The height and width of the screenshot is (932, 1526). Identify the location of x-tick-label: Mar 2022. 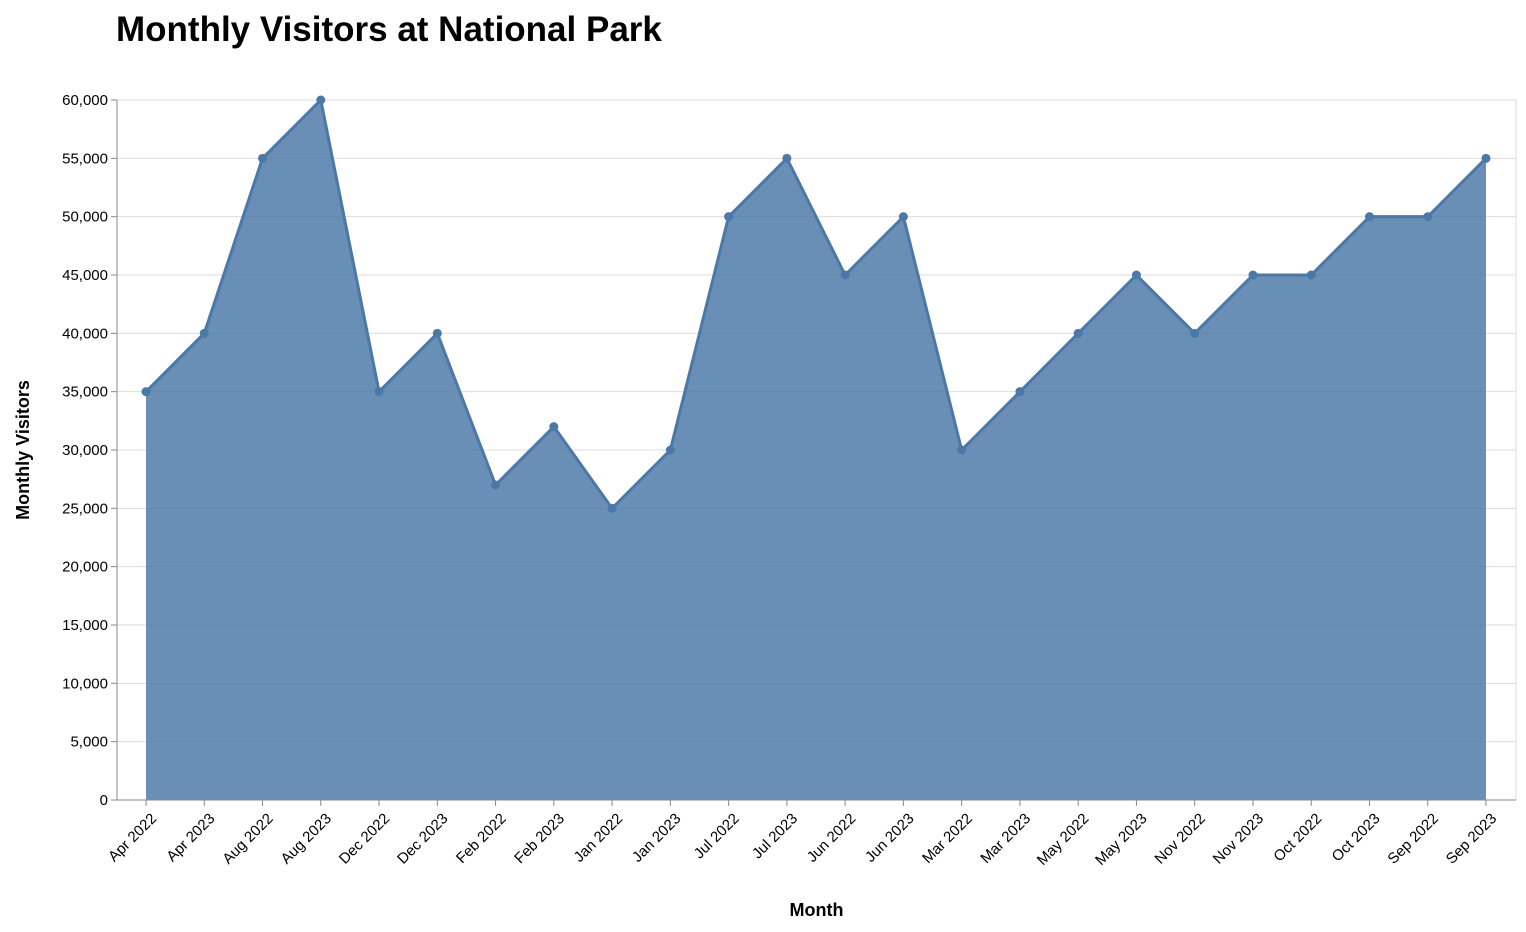
(947, 838).